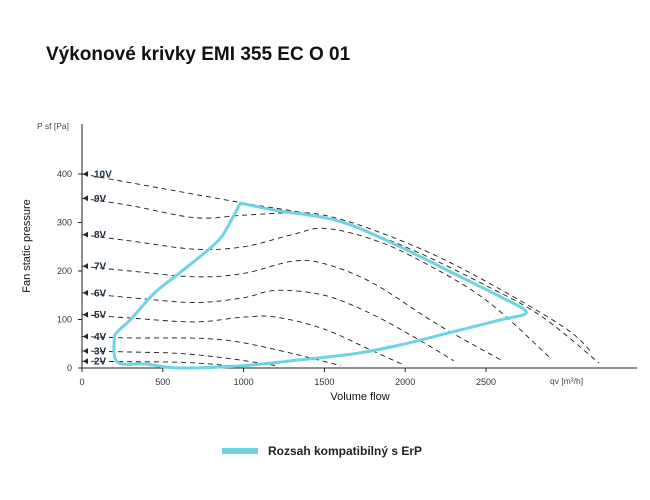 The width and height of the screenshot is (650, 500). What do you see at coordinates (64, 271) in the screenshot?
I see `y-tick-label: 200` at bounding box center [64, 271].